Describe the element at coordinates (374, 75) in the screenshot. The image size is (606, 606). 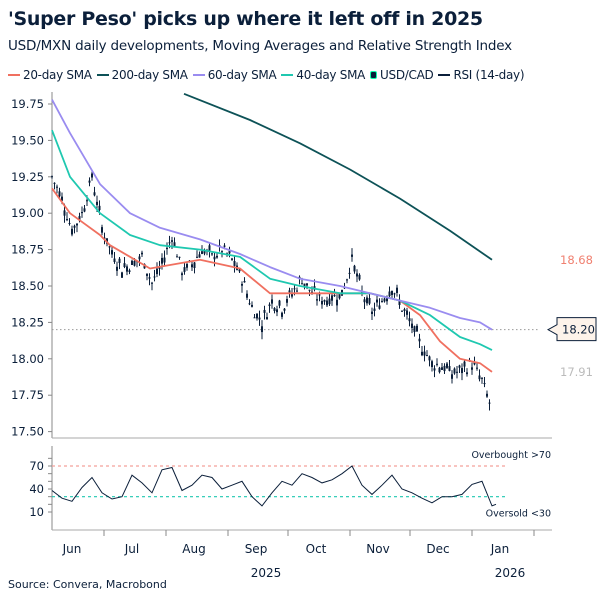
I see `candle-marker-icon` at that location.